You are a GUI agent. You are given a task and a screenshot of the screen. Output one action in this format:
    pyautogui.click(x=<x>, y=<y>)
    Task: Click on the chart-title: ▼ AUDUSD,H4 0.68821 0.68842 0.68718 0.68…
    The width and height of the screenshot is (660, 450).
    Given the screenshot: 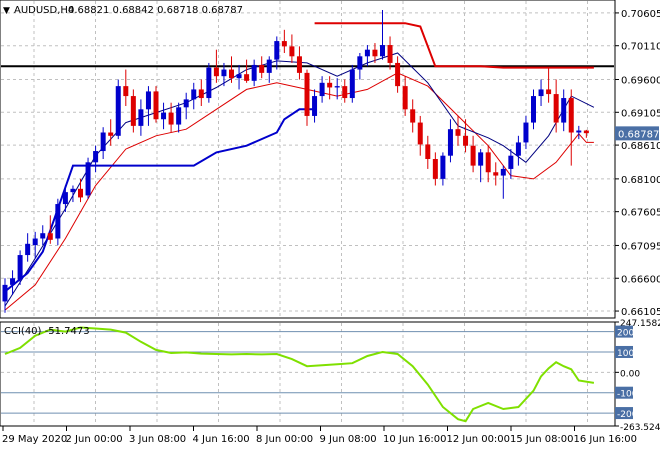 What is the action you would take?
    pyautogui.click(x=123, y=10)
    